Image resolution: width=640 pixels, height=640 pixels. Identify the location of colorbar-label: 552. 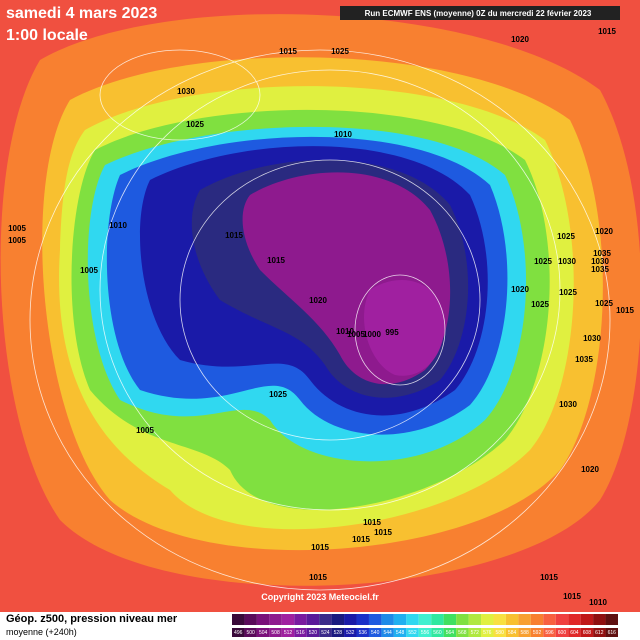
(412, 633).